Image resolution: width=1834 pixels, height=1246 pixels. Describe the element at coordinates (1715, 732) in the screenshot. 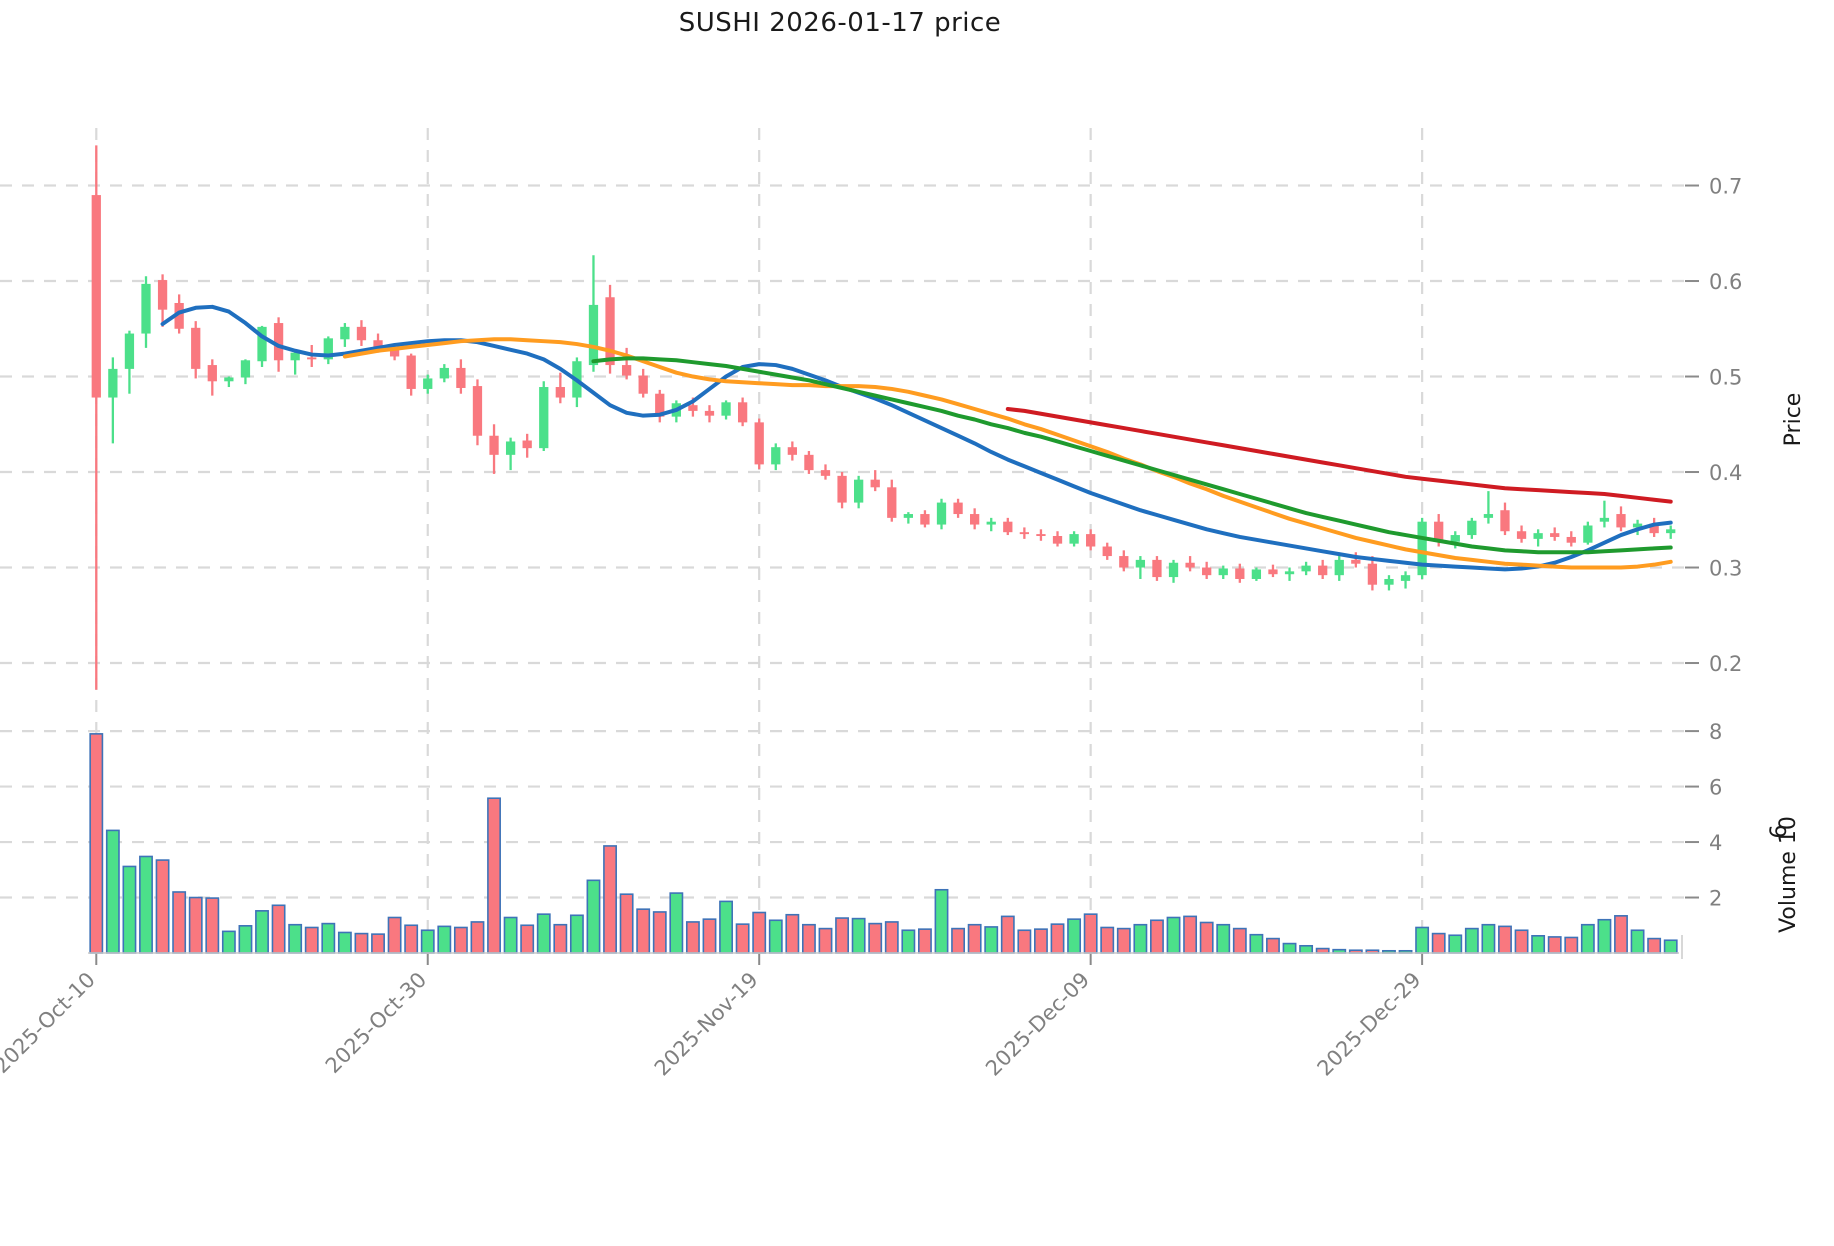

I see `volume-tick-label: 8` at that location.